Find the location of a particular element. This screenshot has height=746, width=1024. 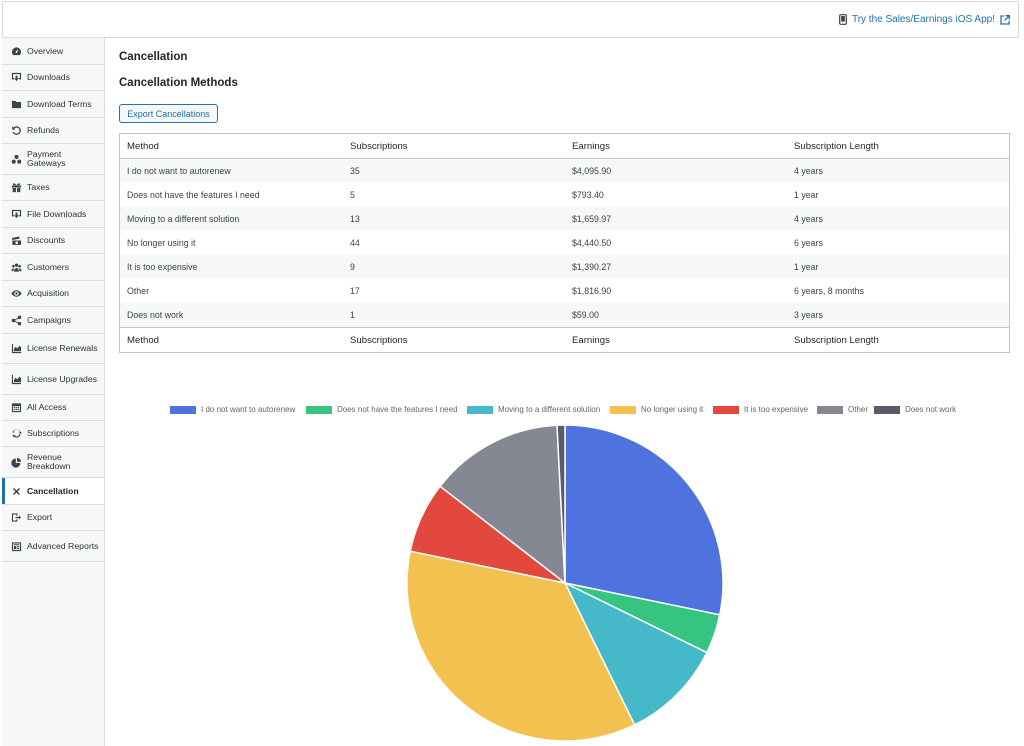

sidebar-item-discounts: Discounts is located at coordinates (53, 241).